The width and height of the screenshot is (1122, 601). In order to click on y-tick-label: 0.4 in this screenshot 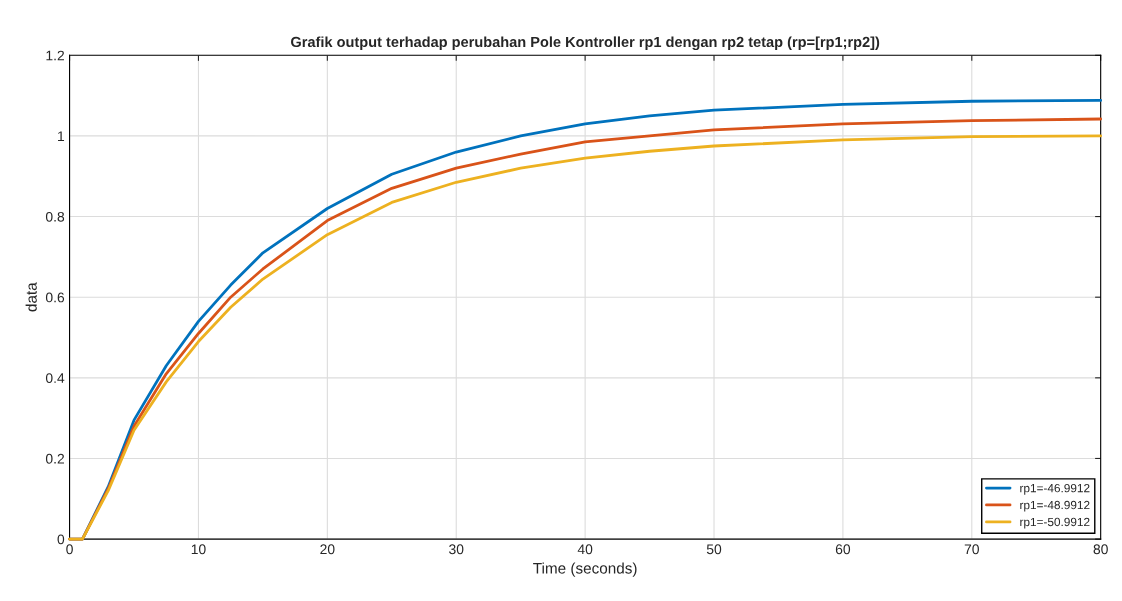, I will do `click(55, 378)`.